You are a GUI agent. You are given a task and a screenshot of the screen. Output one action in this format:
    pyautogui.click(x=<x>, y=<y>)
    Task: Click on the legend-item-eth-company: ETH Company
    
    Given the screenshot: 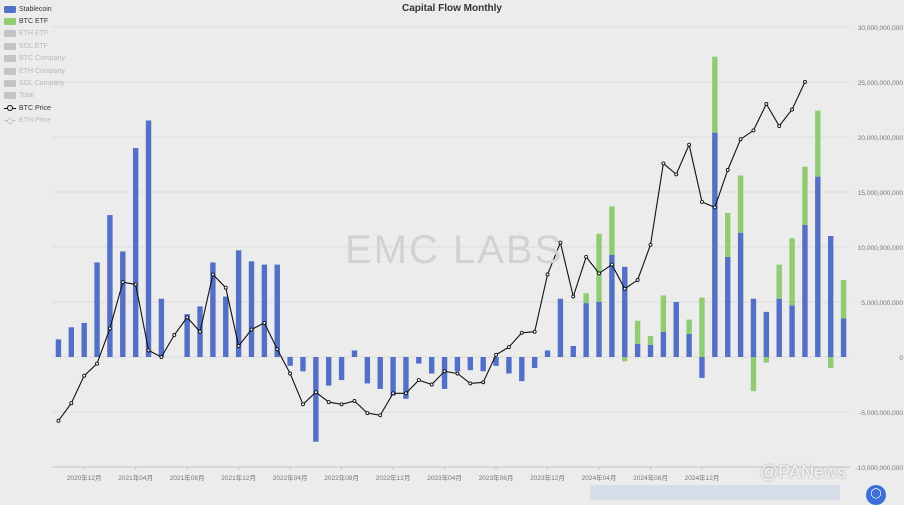 What is the action you would take?
    pyautogui.click(x=34, y=71)
    